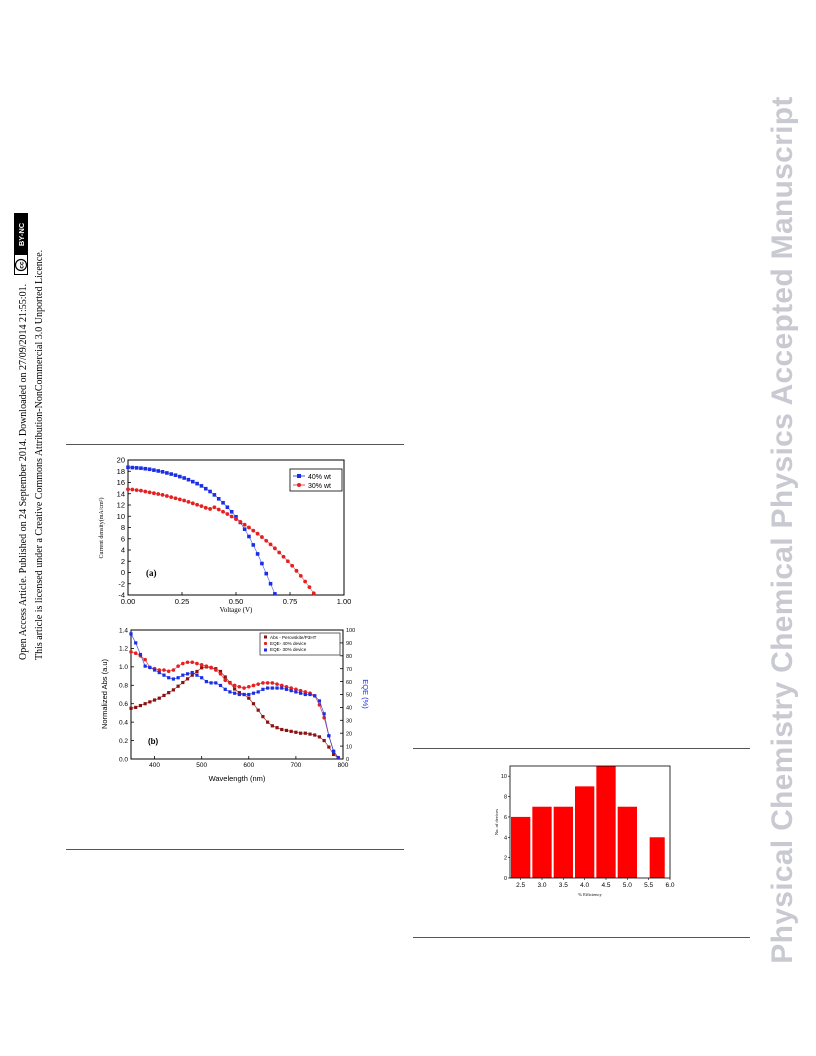 The image size is (816, 1056). I want to click on x-tick-label: 6.0, so click(669, 885).